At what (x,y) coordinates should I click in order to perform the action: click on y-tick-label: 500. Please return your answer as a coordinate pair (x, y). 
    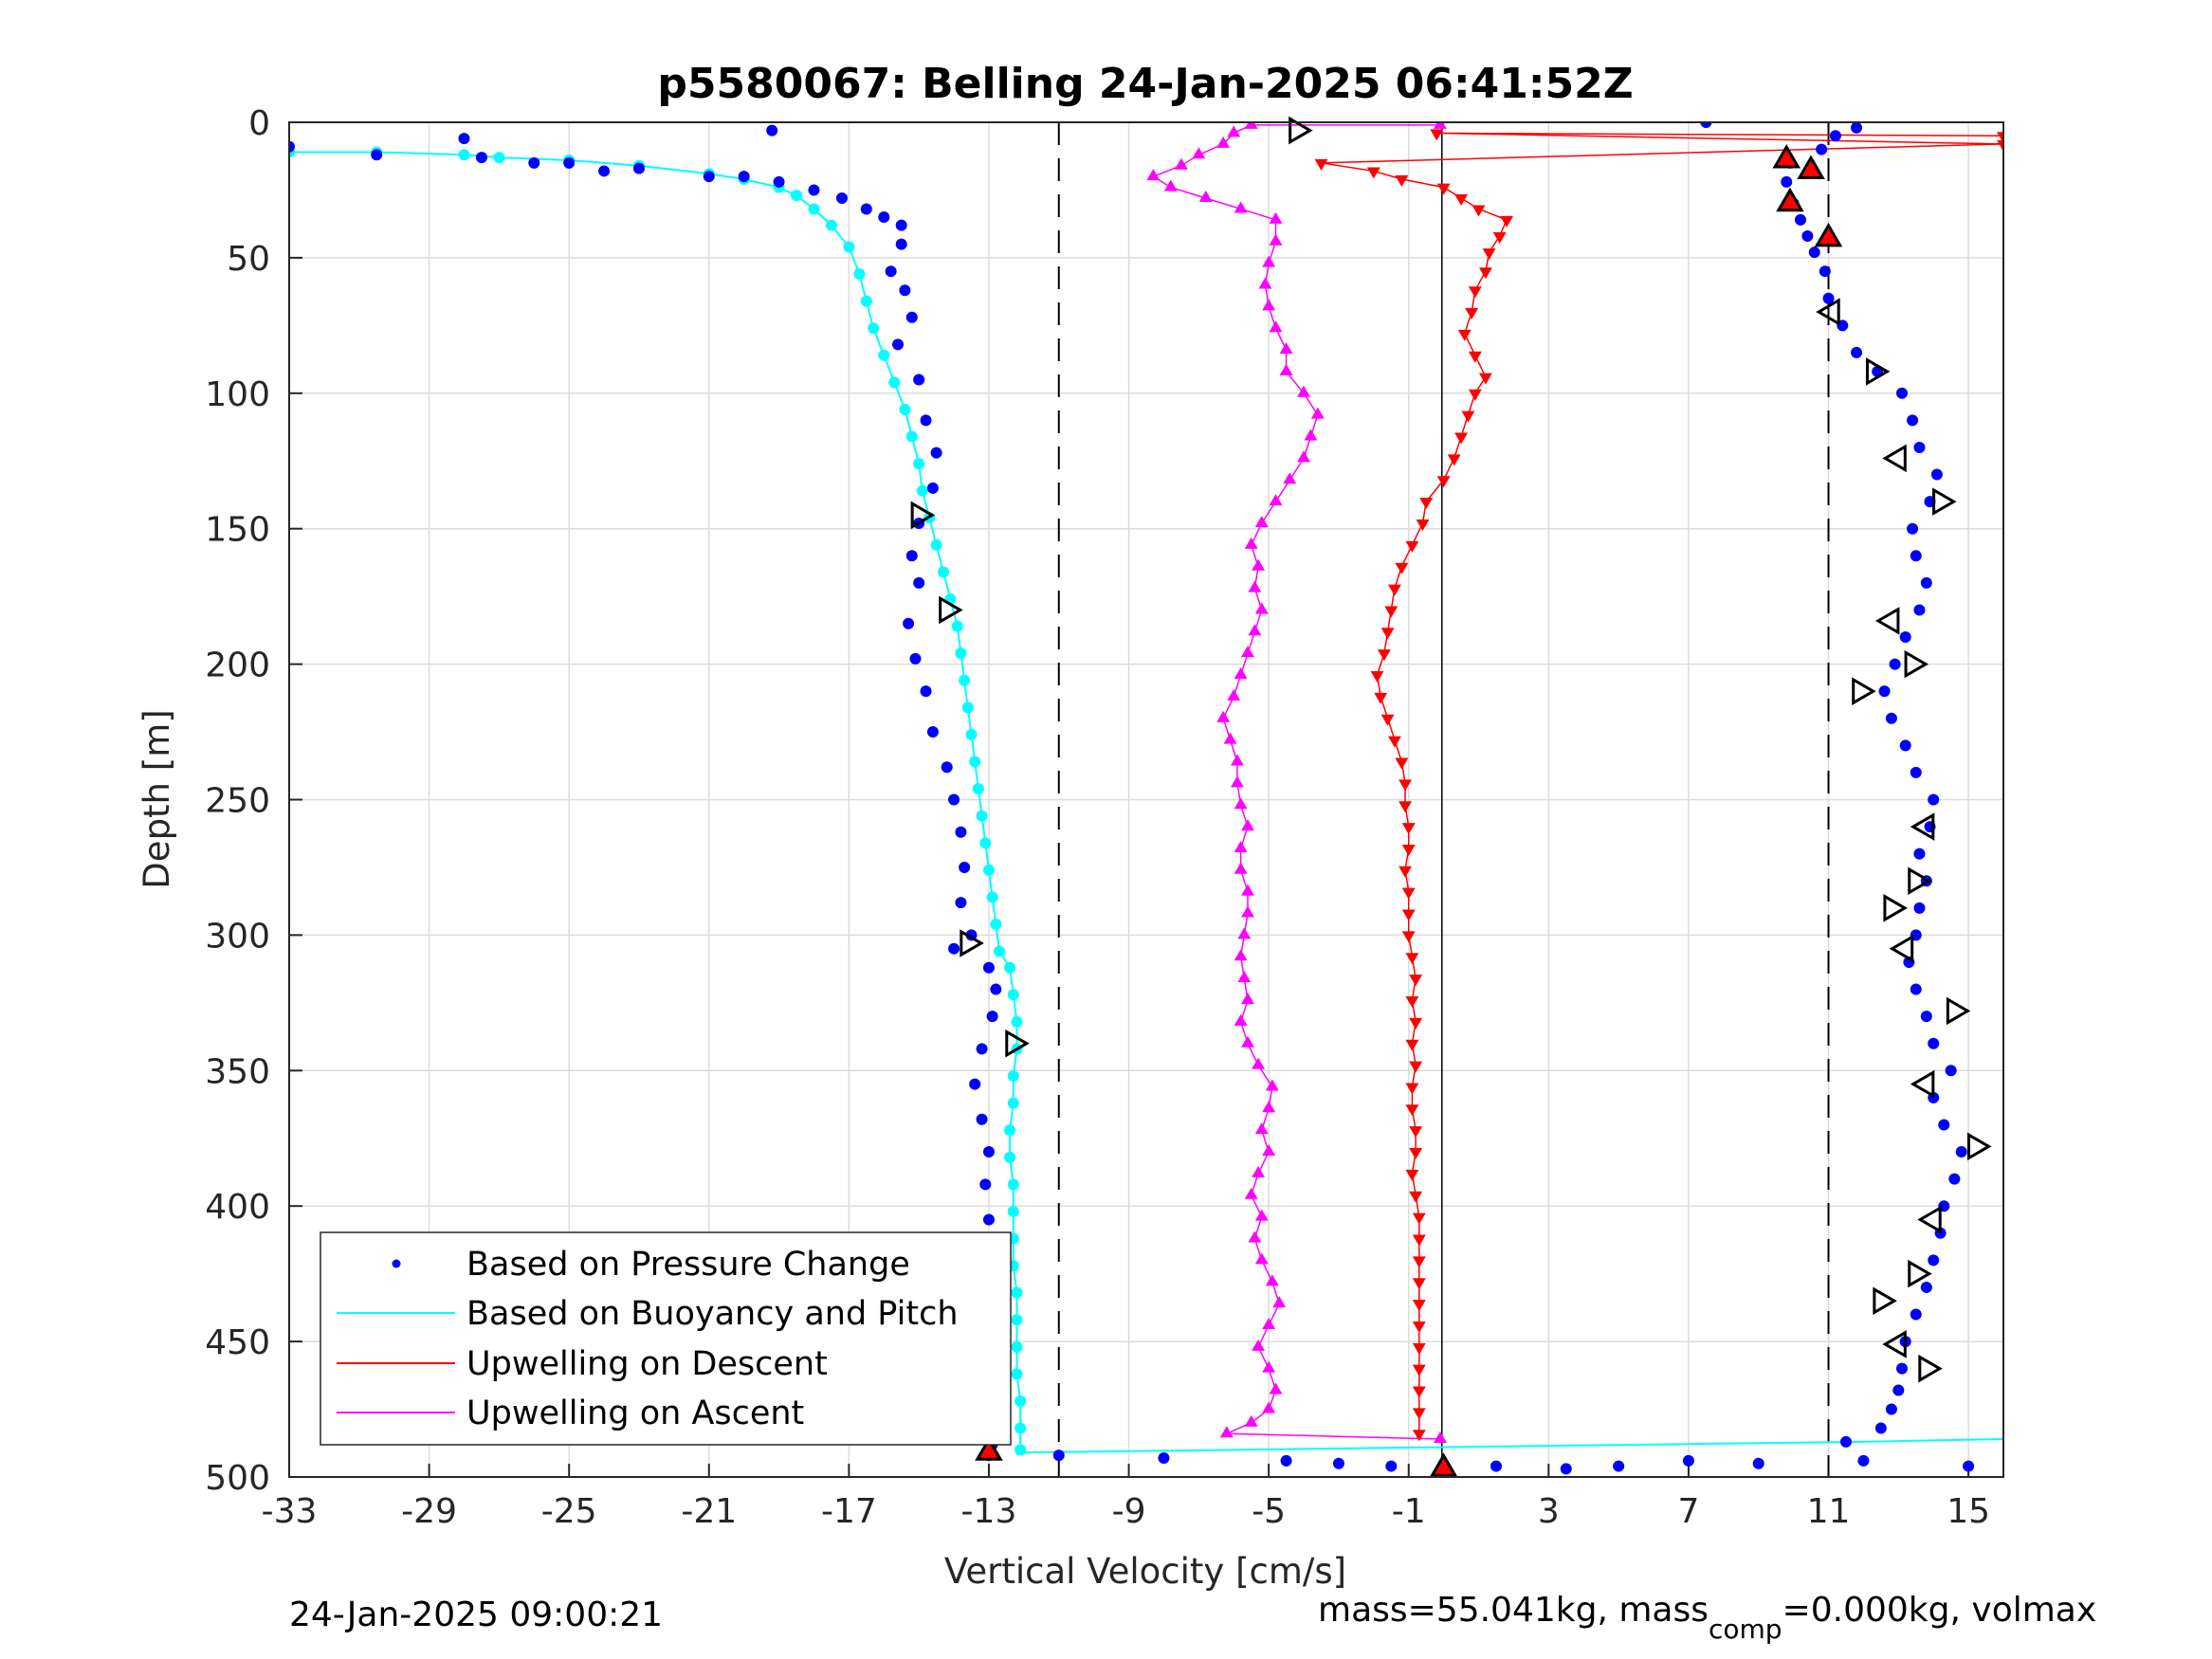
    Looking at the image, I should click on (237, 1478).